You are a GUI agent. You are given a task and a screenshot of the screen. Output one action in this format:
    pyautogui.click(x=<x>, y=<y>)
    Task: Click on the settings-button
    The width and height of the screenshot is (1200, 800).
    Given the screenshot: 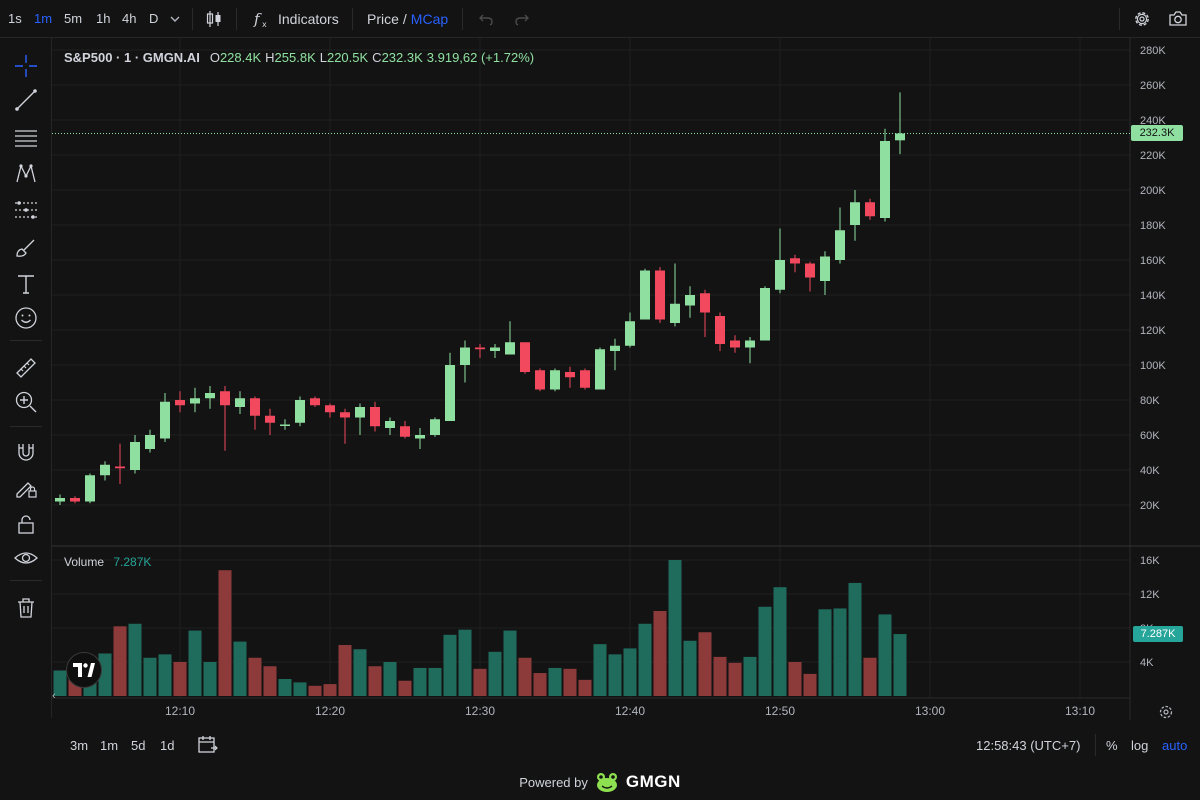 What is the action you would take?
    pyautogui.click(x=1142, y=19)
    